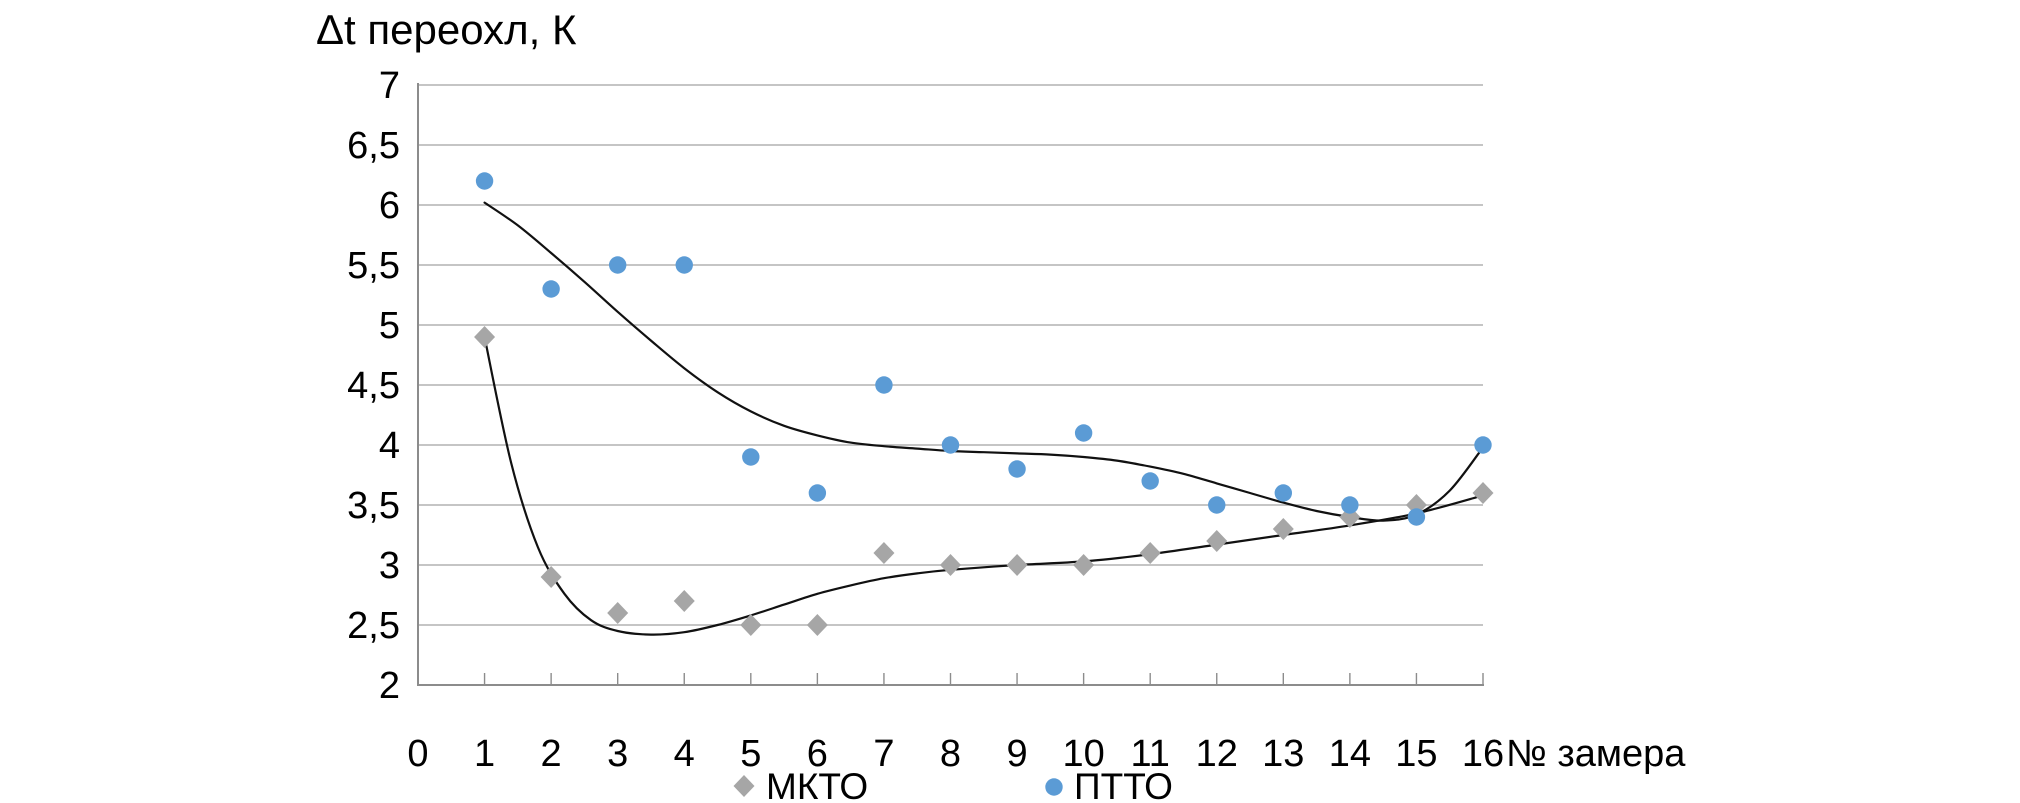 The image size is (2020, 803). What do you see at coordinates (1083, 754) in the screenshot?
I see `x-tick-label: 10` at bounding box center [1083, 754].